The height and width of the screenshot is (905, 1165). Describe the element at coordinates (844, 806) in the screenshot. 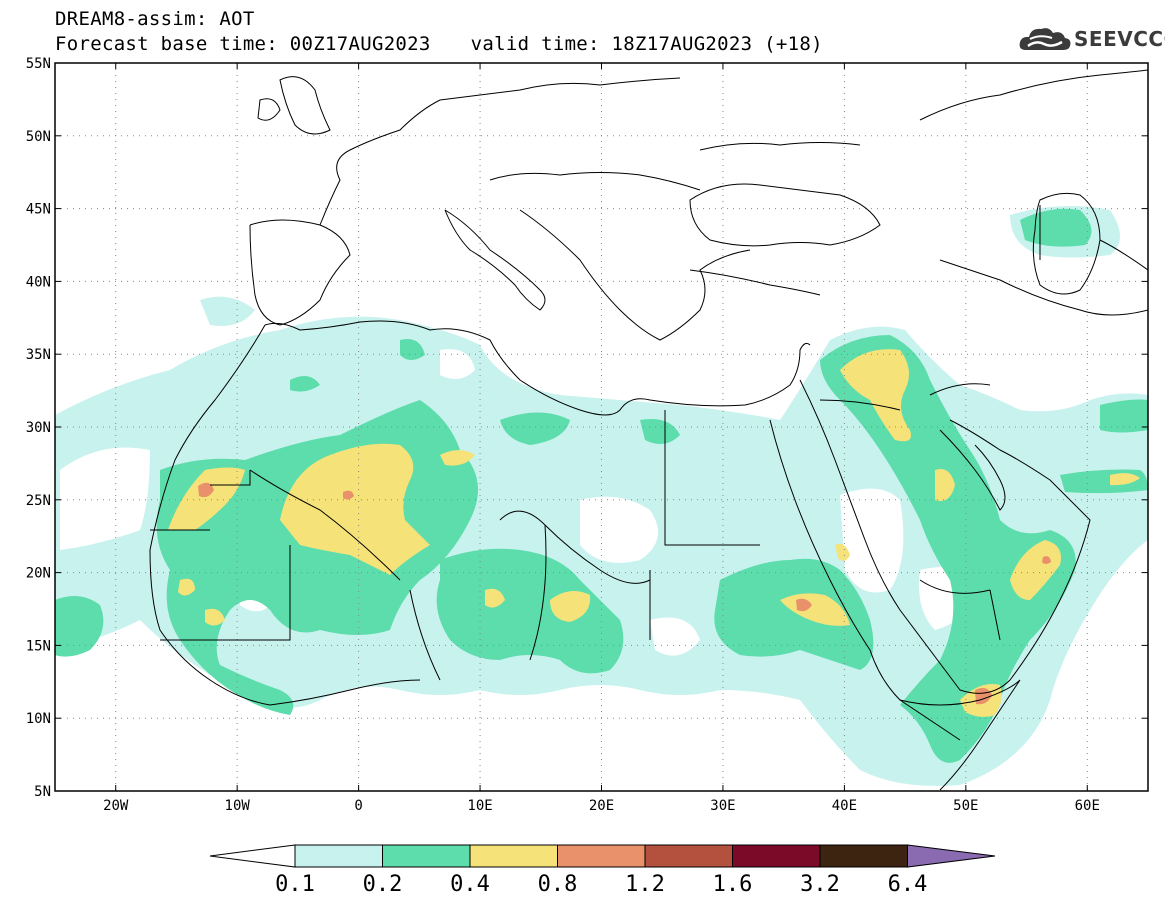

I see `lon-label: 40E` at that location.